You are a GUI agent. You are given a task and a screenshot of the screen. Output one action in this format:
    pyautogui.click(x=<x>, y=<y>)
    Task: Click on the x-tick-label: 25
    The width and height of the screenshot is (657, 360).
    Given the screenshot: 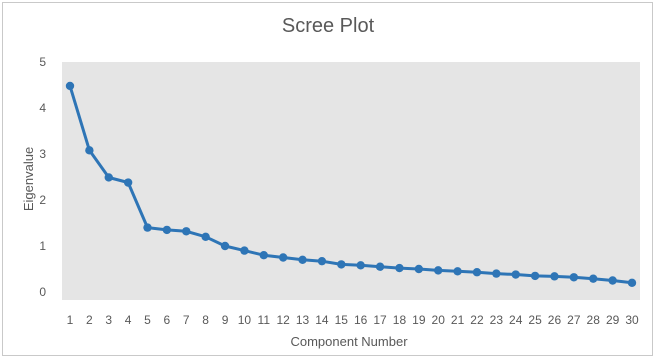 What is the action you would take?
    pyautogui.click(x=535, y=320)
    